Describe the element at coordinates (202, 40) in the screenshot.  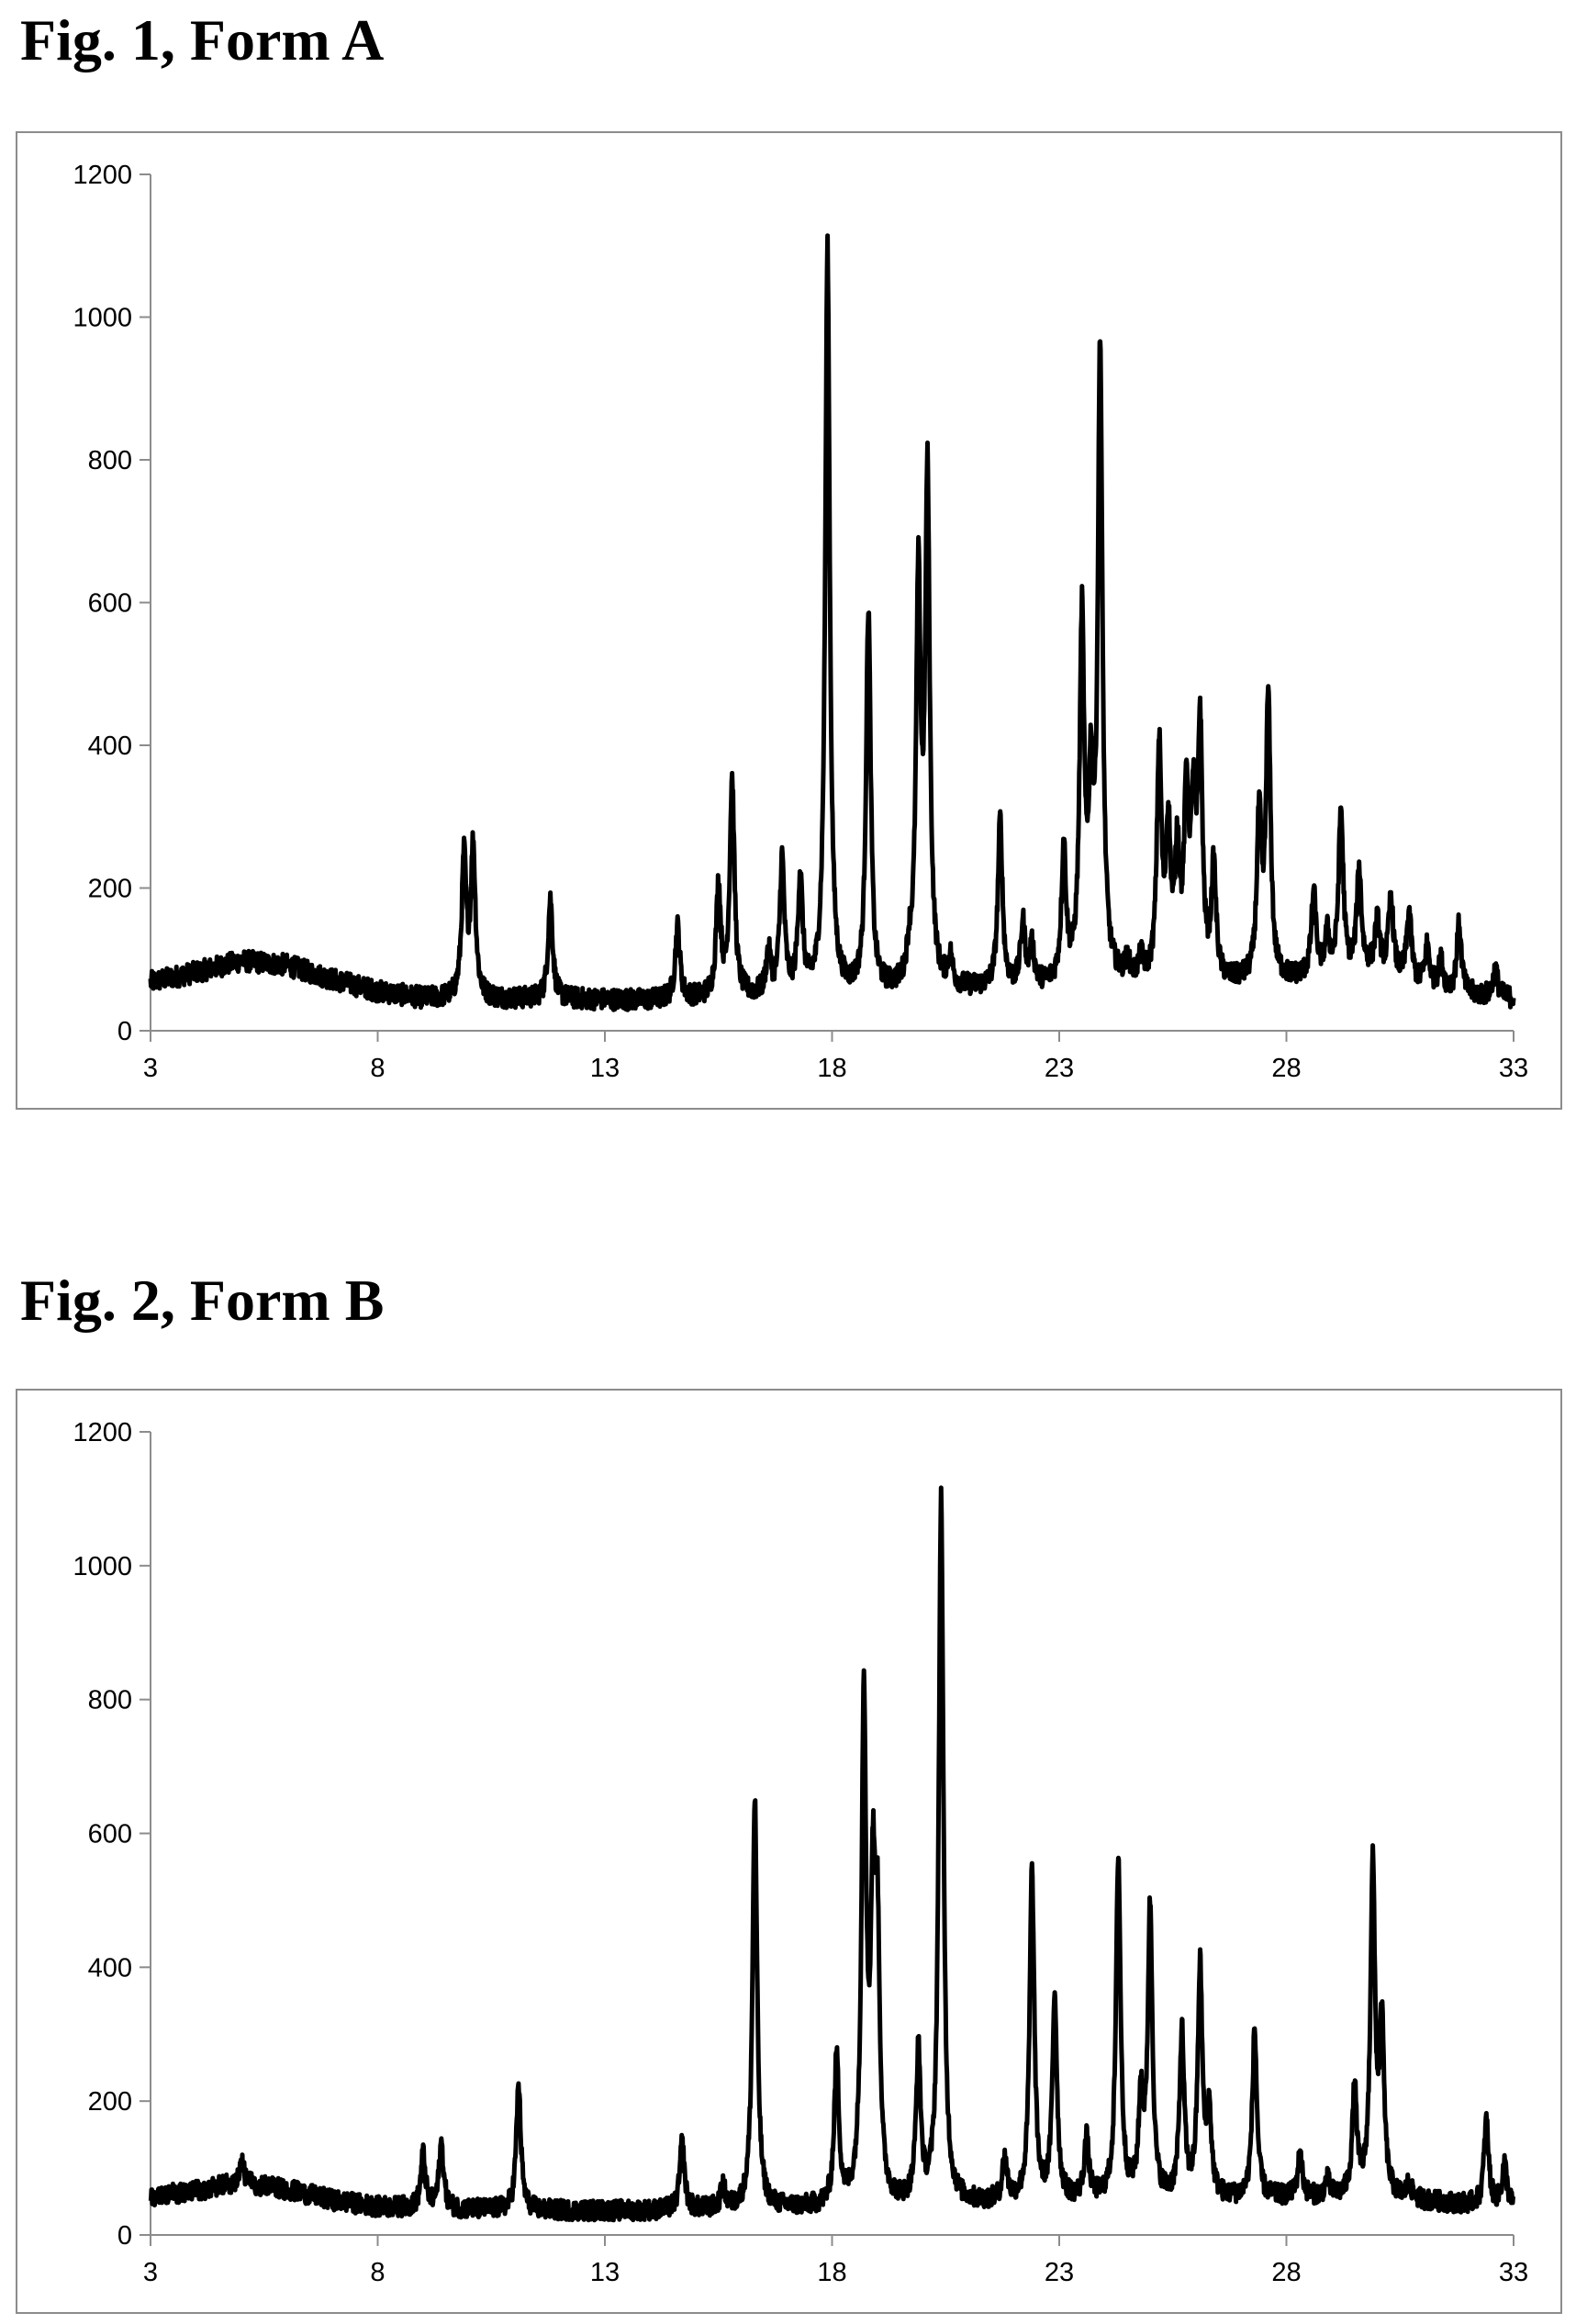
I see `figure-1-title: Fig. 1, Form A` at that location.